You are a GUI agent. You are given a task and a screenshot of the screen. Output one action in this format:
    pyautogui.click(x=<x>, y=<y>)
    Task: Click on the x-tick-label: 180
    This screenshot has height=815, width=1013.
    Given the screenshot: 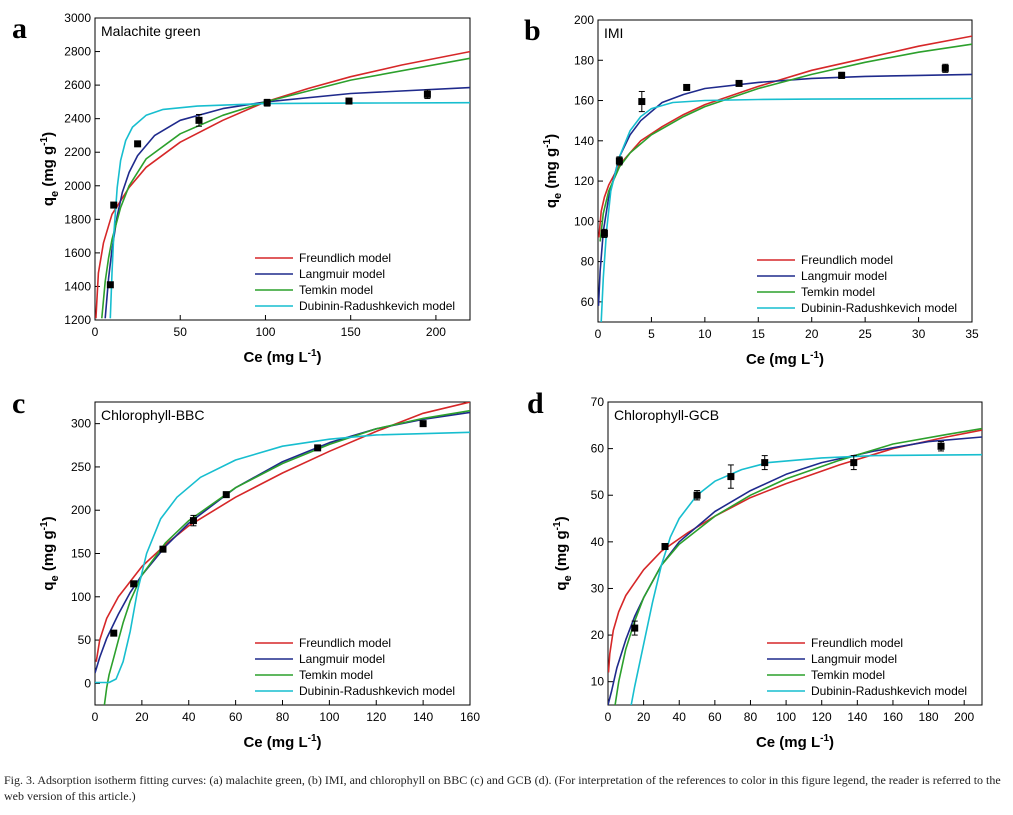 What is the action you would take?
    pyautogui.click(x=929, y=717)
    